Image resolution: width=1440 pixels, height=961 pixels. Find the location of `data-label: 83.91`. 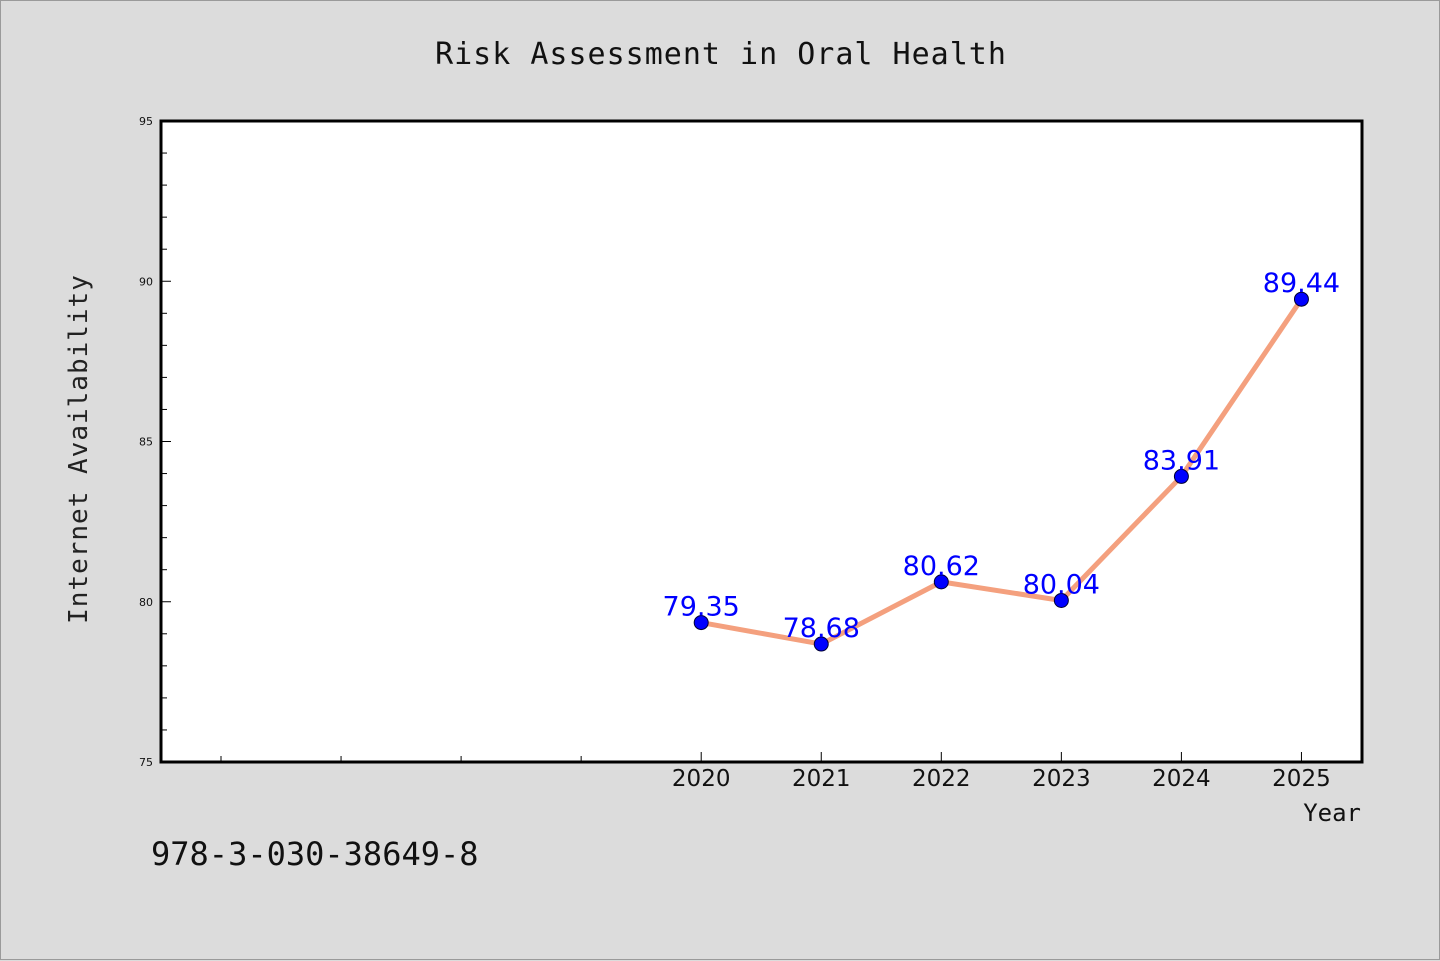

data-label: 83.91 is located at coordinates (1181, 460).